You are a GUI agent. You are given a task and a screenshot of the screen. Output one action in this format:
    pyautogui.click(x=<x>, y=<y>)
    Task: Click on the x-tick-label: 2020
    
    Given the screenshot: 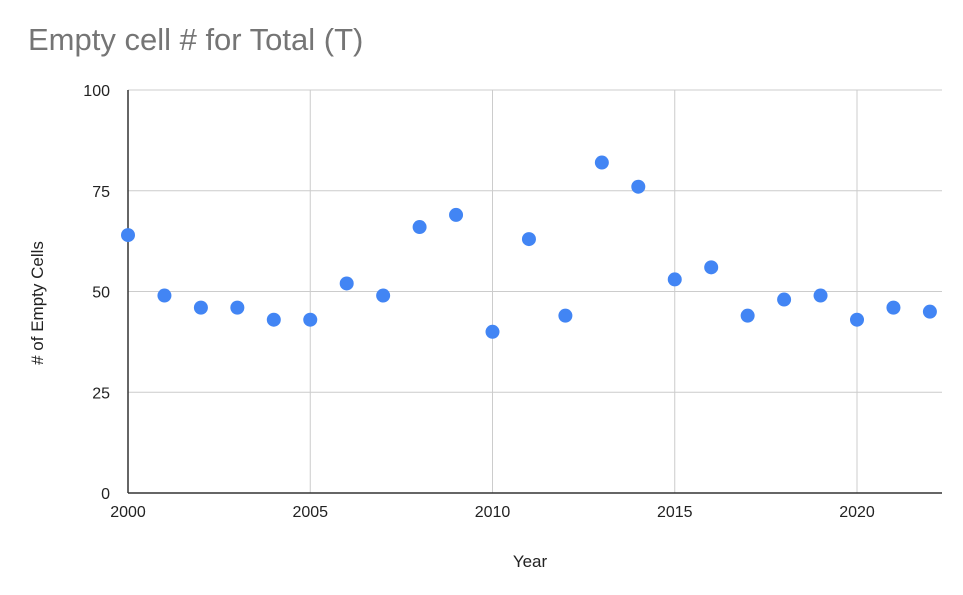 What is the action you would take?
    pyautogui.click(x=857, y=512)
    